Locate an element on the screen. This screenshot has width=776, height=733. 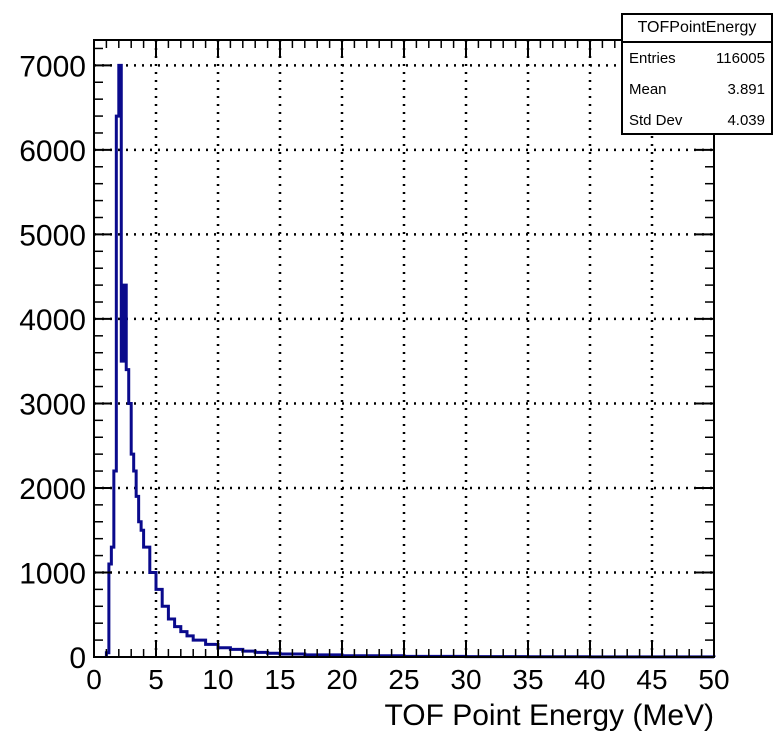
stats-value: 3.891 is located at coordinates (746, 89).